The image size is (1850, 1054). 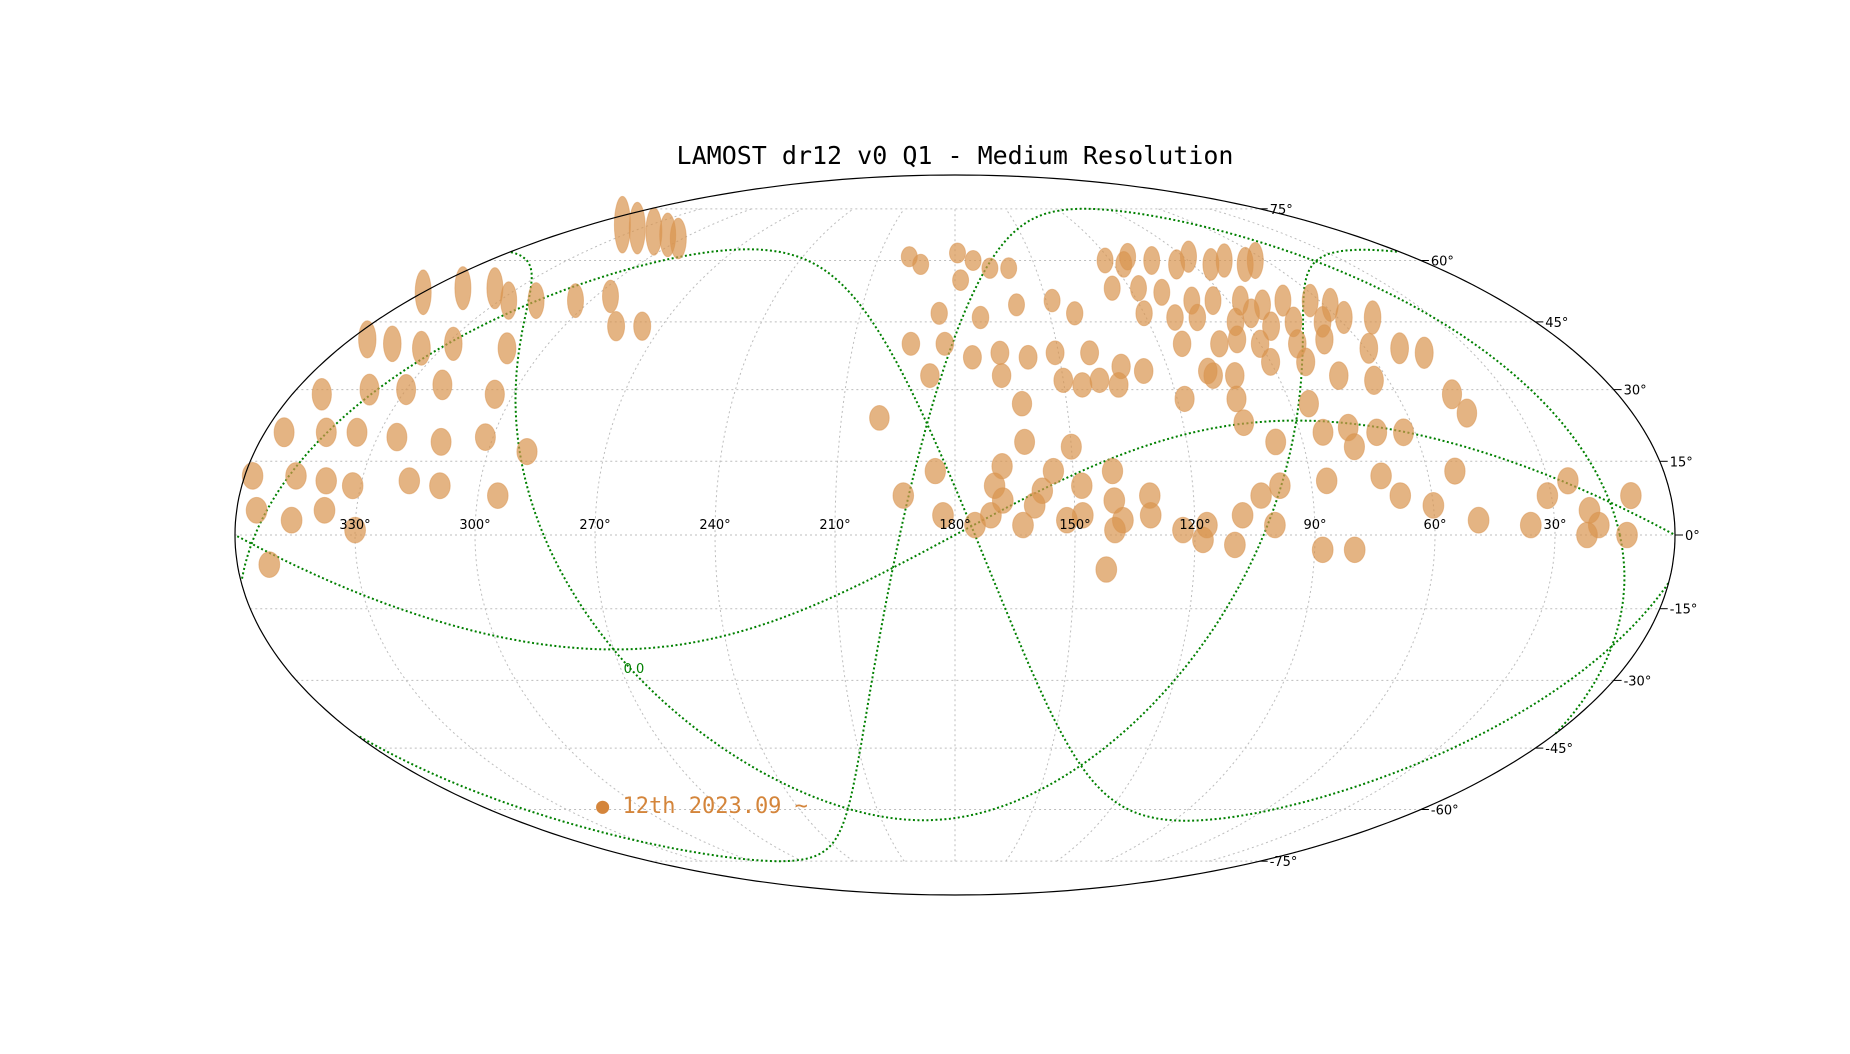 What do you see at coordinates (1074, 525) in the screenshot?
I see `x-tick-label: 150°` at bounding box center [1074, 525].